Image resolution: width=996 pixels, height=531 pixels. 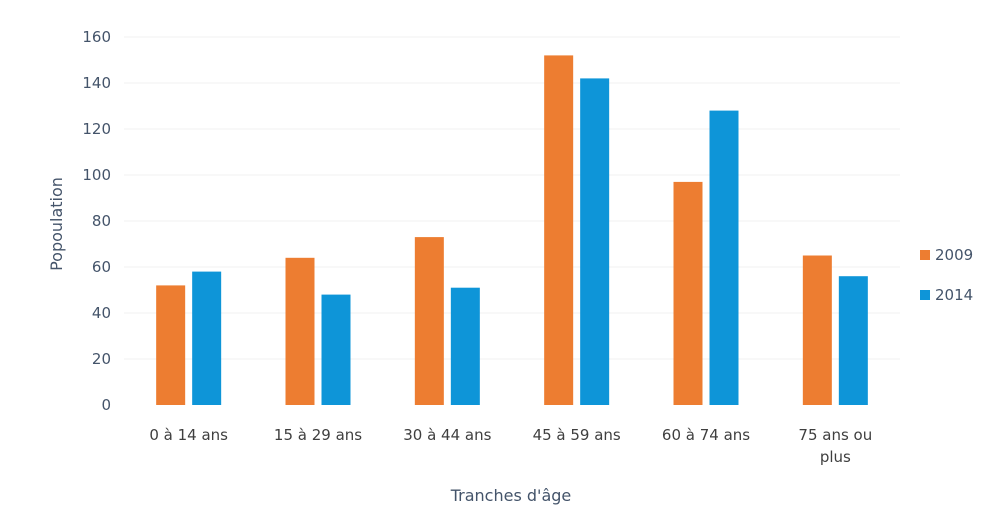 What do you see at coordinates (101, 267) in the screenshot?
I see `y-tick-label: 60` at bounding box center [101, 267].